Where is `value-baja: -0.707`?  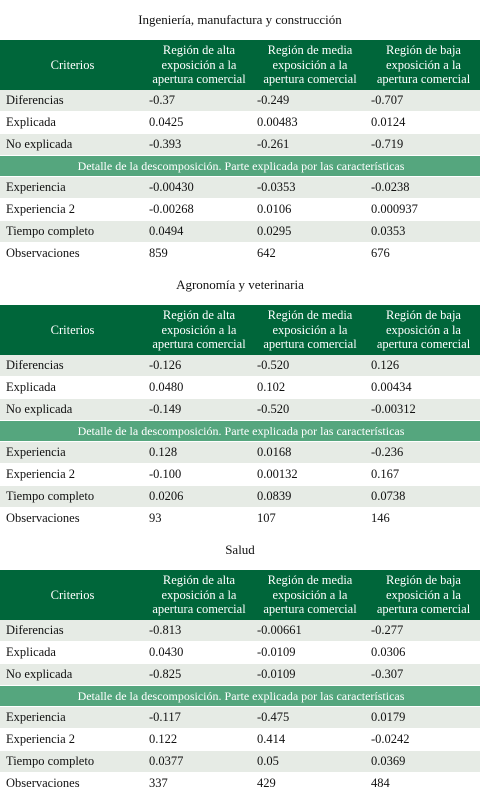 value-baja: -0.707 is located at coordinates (423, 101).